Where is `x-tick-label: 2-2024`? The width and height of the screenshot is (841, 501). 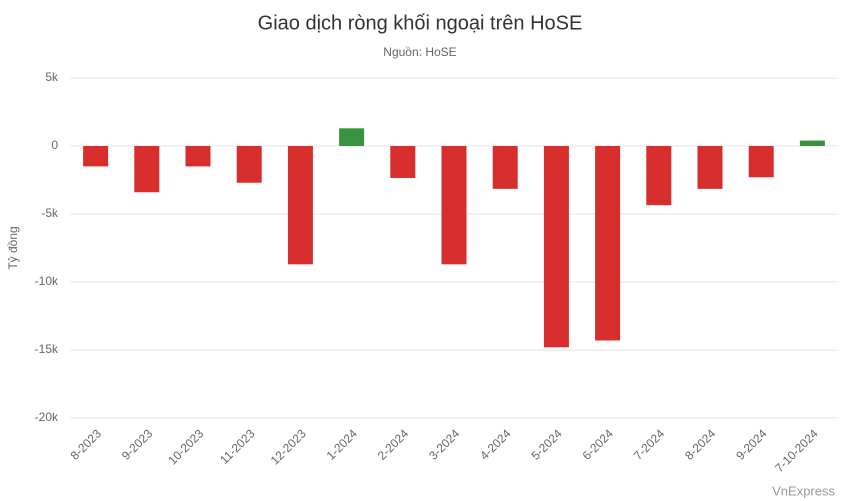
x-tick-label: 2-2024 is located at coordinates (393, 444).